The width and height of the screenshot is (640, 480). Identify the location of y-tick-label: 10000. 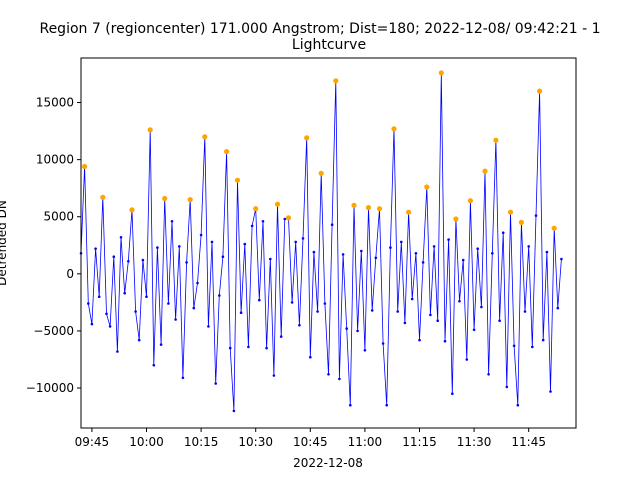
(55, 160).